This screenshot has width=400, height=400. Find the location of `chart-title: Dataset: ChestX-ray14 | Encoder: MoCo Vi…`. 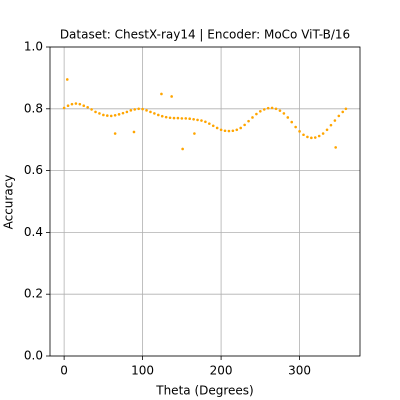

chart-title: Dataset: ChestX-ray14 | Encoder: MoCo Vi… is located at coordinates (205, 35).